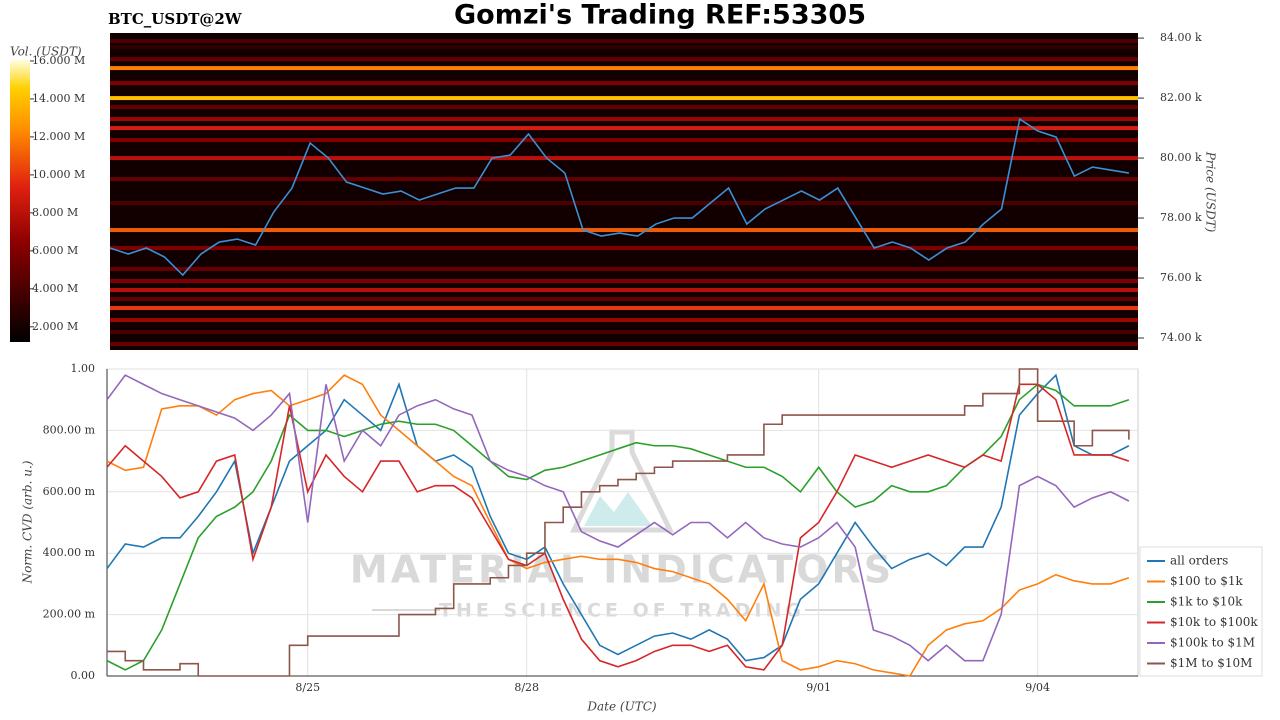  Describe the element at coordinates (307, 687) in the screenshot. I see `x-tick-label: 8/25` at that location.